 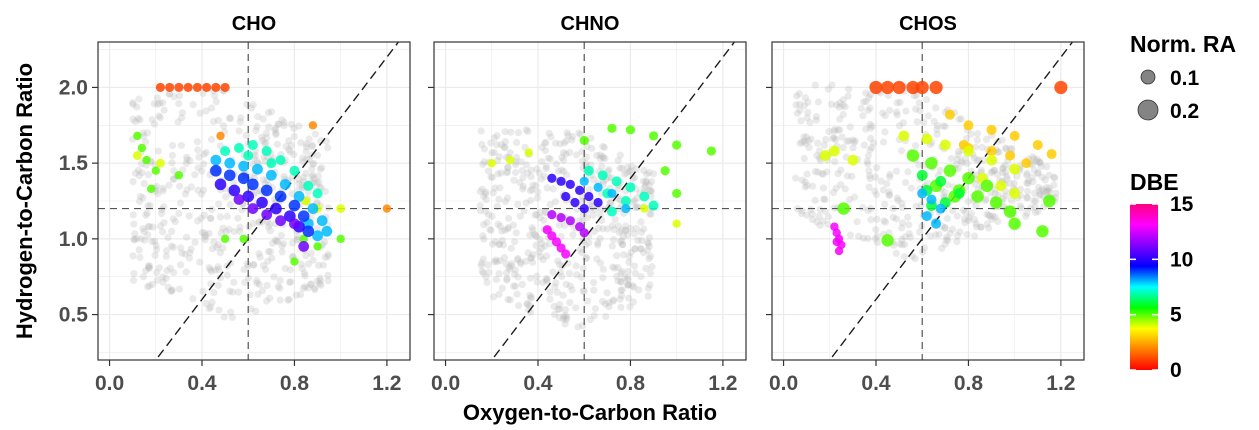 I want to click on panel-title-chos: CHOS, so click(x=928, y=24).